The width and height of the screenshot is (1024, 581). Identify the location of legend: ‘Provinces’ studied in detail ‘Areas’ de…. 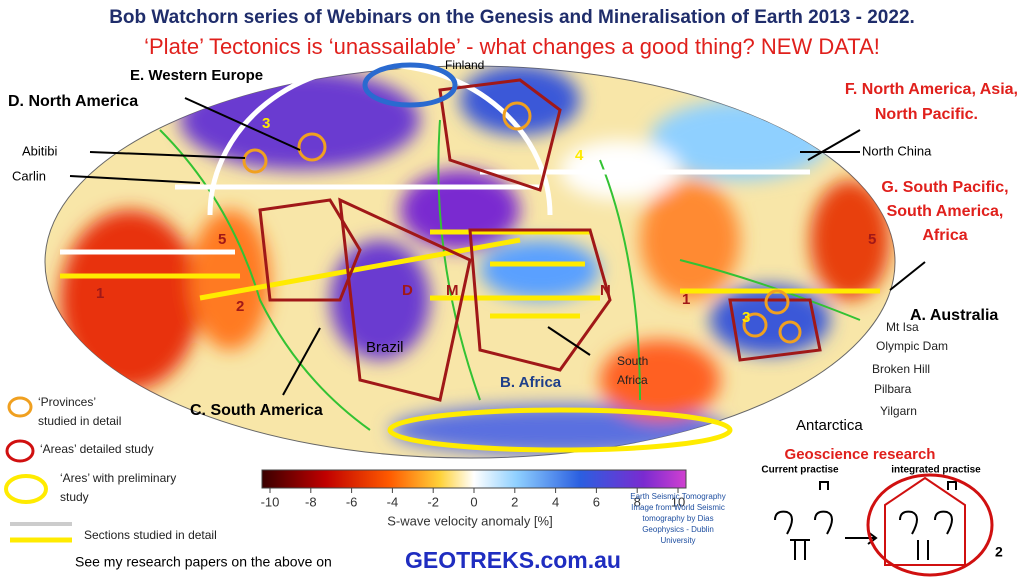
(110, 469).